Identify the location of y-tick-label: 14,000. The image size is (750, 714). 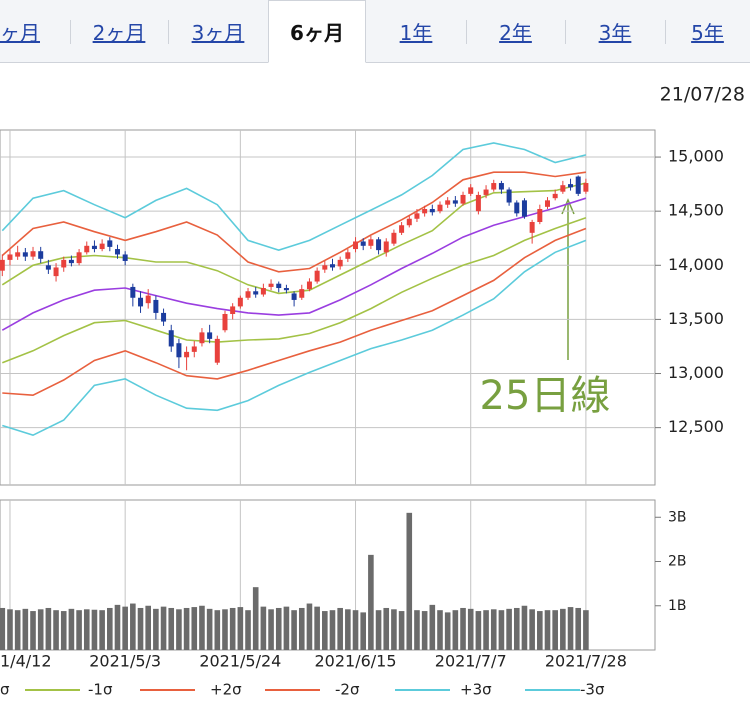
(696, 264).